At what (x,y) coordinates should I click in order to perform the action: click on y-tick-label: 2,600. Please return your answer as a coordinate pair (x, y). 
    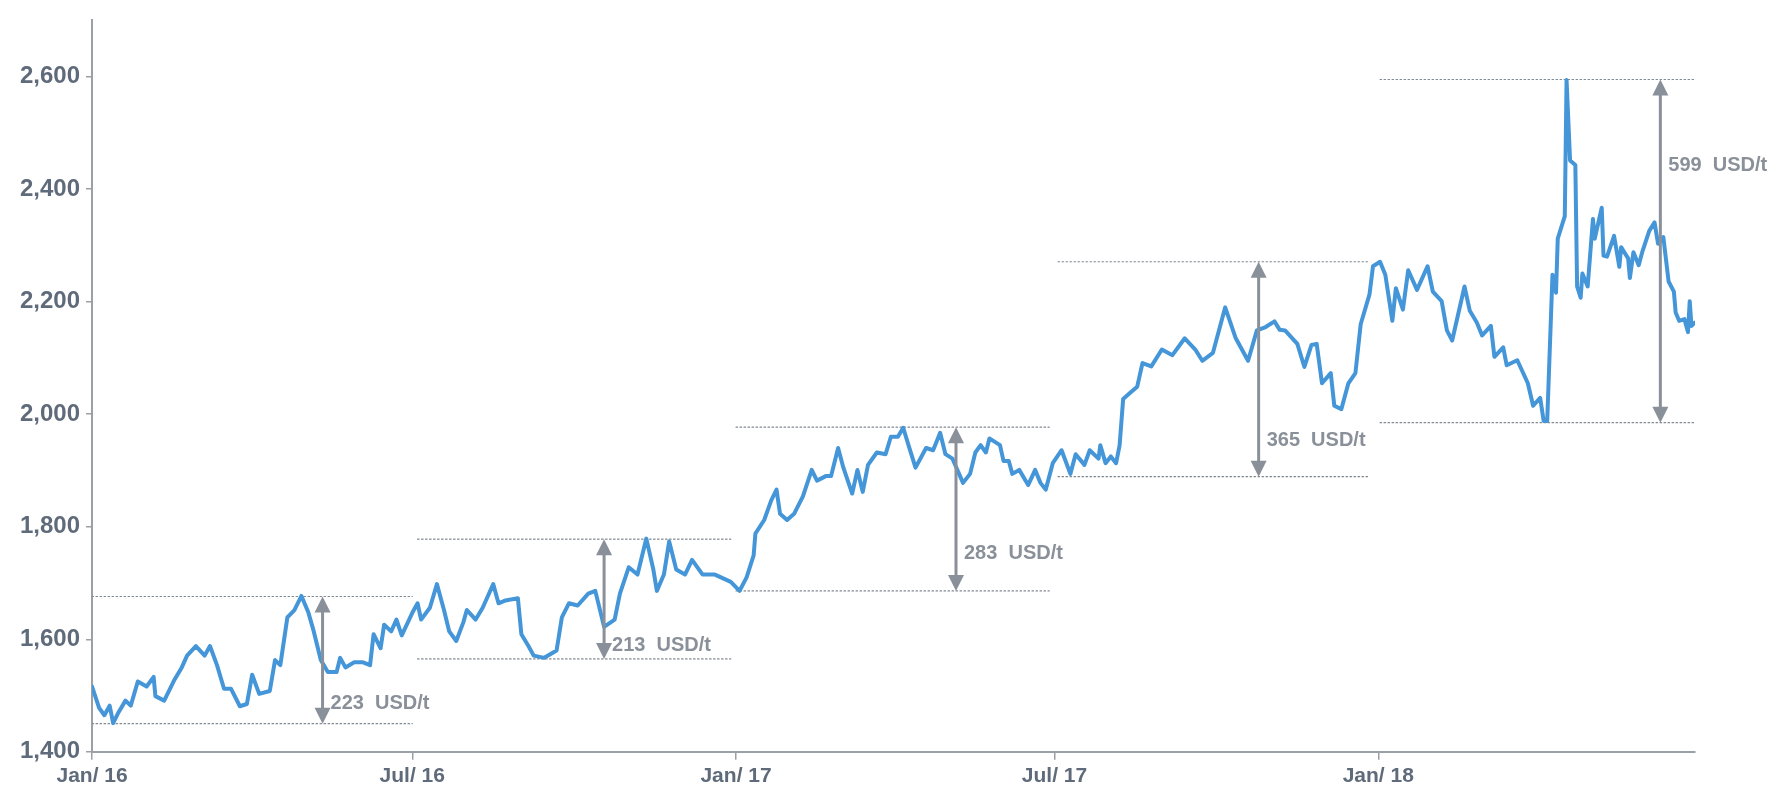
    Looking at the image, I should click on (50, 75).